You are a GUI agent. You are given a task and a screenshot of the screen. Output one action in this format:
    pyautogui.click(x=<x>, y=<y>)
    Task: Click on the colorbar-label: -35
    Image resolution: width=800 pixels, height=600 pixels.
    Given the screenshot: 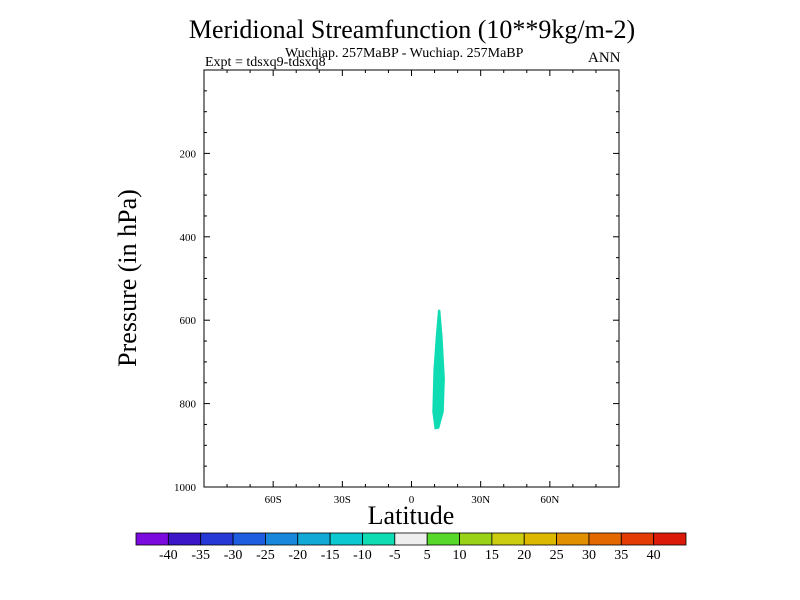 What is the action you would take?
    pyautogui.click(x=200, y=555)
    